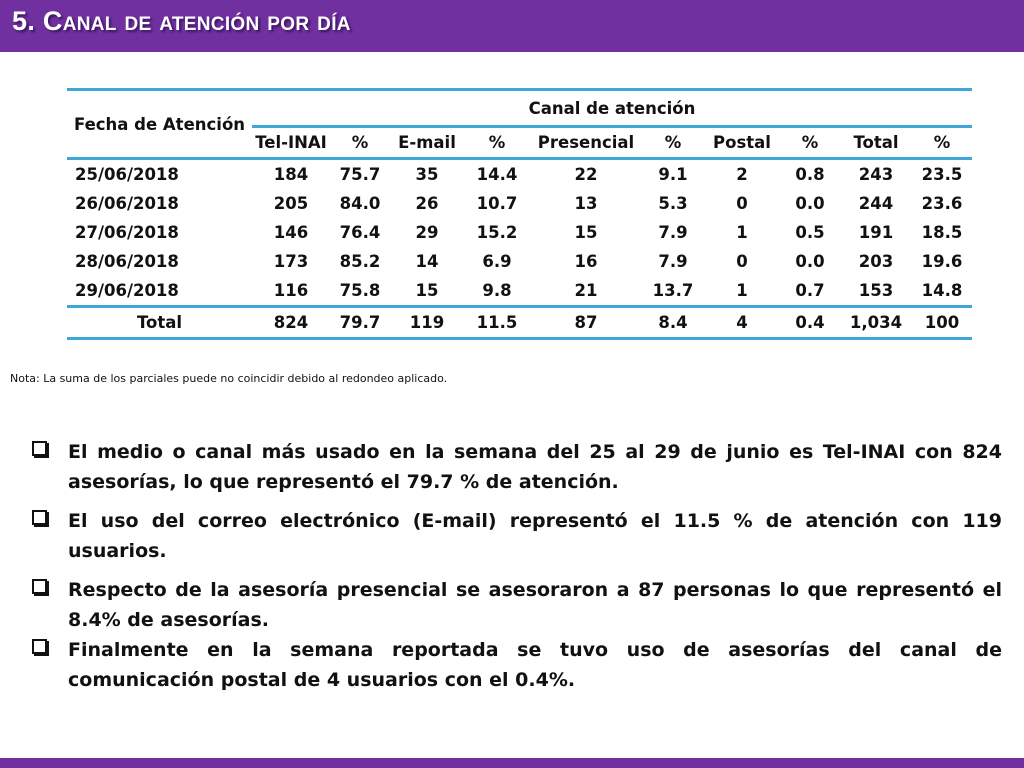 This screenshot has width=1024, height=768. I want to click on date-cell: 27/06/2018, so click(127, 232).